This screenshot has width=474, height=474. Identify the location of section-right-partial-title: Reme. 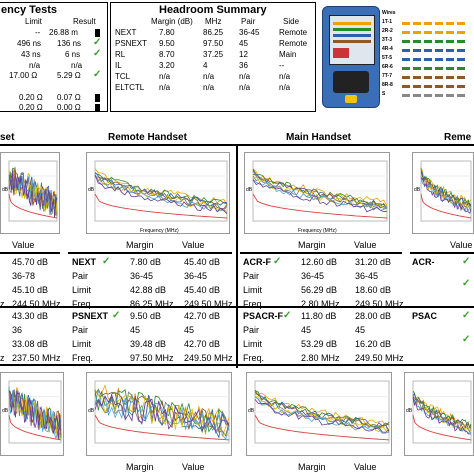
(458, 137).